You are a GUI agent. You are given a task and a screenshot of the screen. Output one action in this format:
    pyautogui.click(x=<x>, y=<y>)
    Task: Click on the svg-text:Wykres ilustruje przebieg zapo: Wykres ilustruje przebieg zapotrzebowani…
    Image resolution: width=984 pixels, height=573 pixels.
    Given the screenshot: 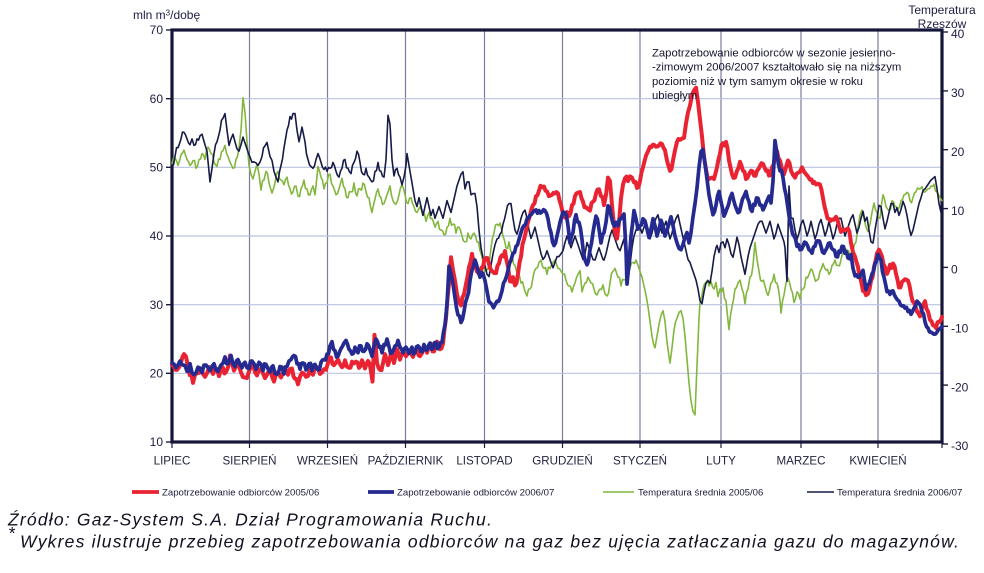 What is the action you would take?
    pyautogui.click(x=490, y=542)
    